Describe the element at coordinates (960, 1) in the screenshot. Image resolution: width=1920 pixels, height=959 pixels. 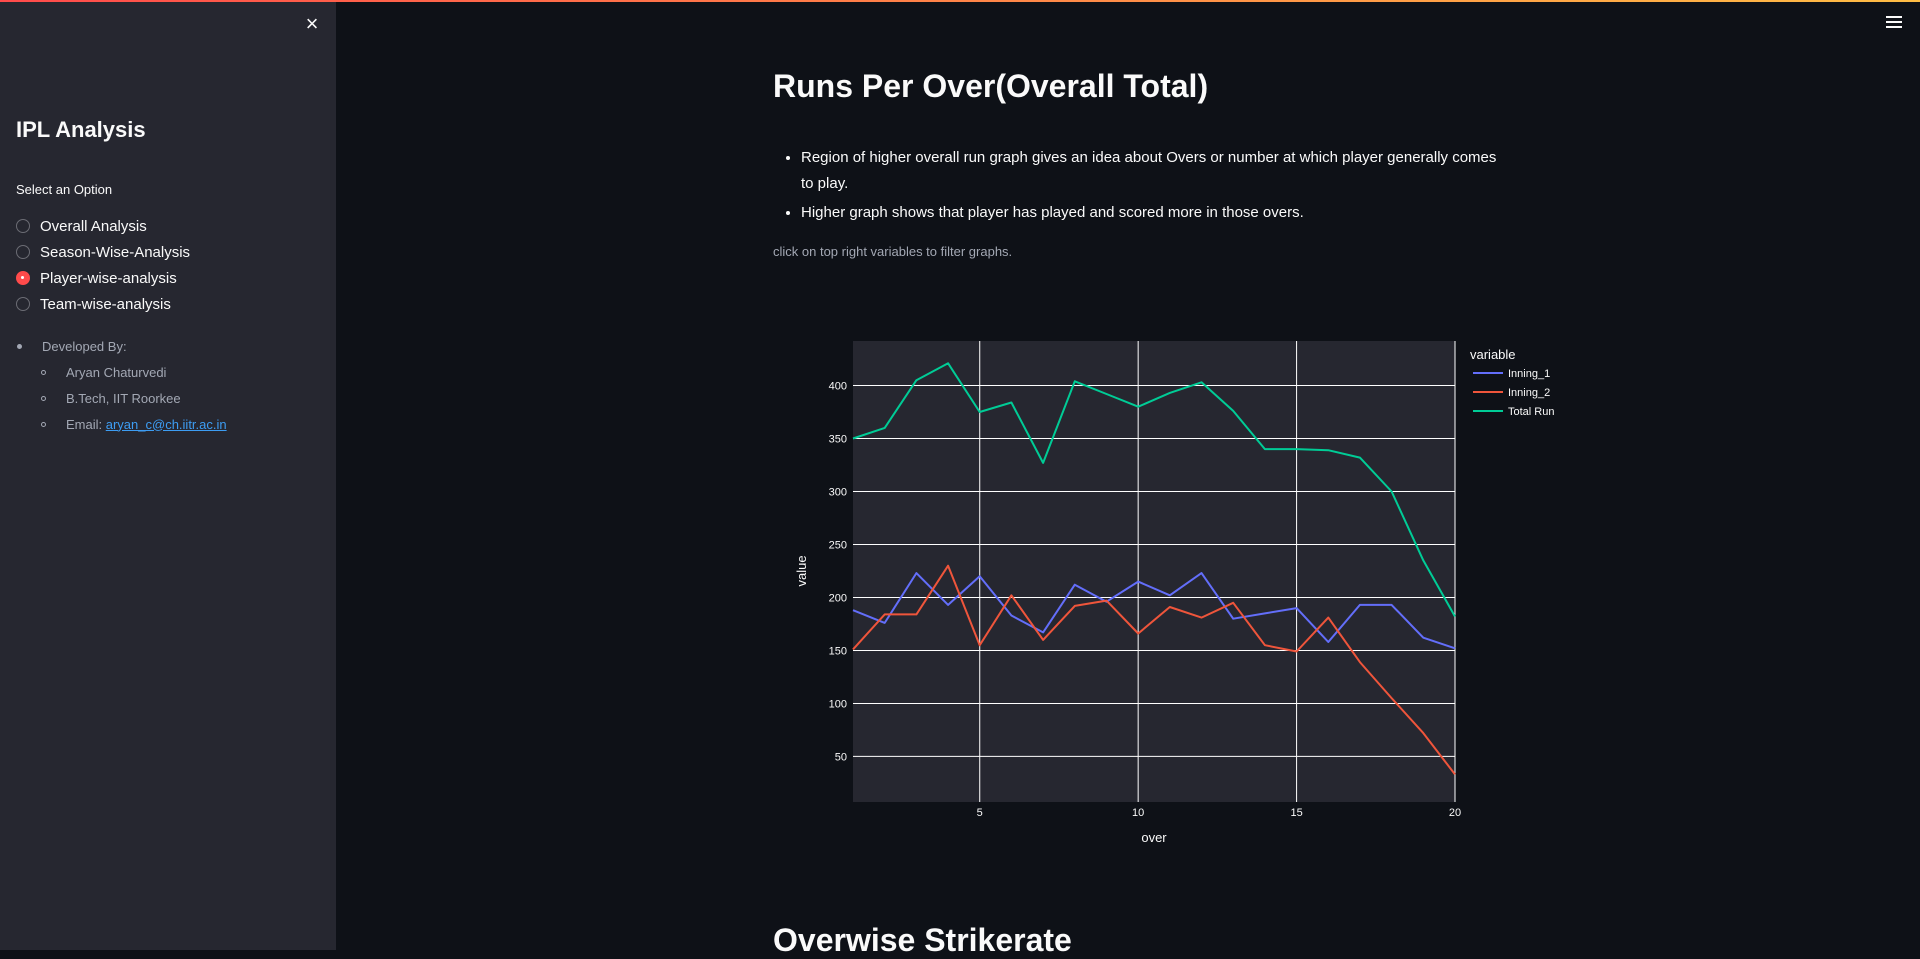
I see `top-decoration-bar` at that location.